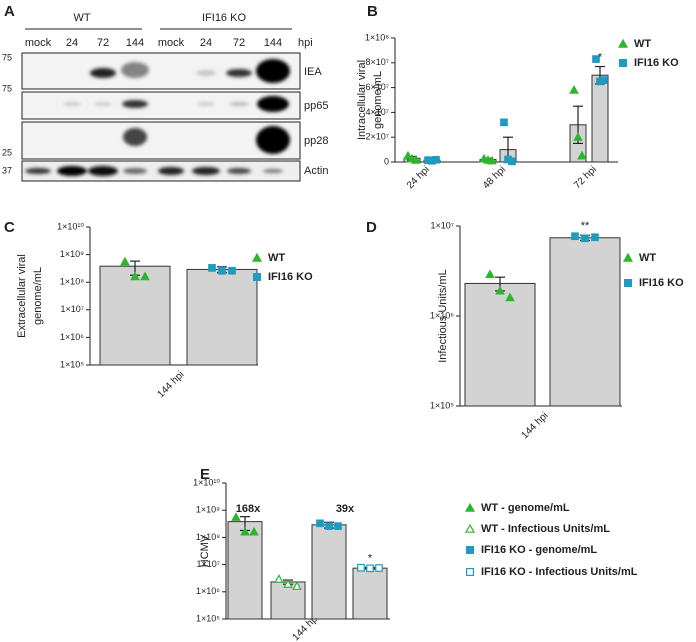 The width and height of the screenshot is (696, 642). Describe the element at coordinates (539, 550) in the screenshot. I see `legend-label: IFI16 KO - genome/mL` at that location.